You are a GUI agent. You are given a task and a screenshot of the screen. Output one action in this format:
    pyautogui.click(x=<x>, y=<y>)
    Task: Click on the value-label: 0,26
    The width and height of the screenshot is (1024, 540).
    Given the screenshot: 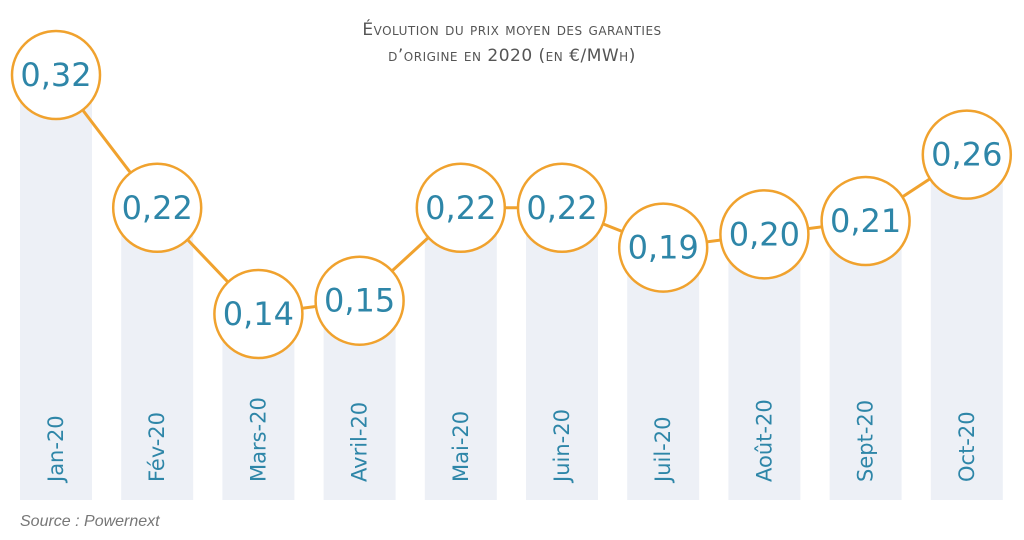 What is the action you would take?
    pyautogui.click(x=966, y=155)
    